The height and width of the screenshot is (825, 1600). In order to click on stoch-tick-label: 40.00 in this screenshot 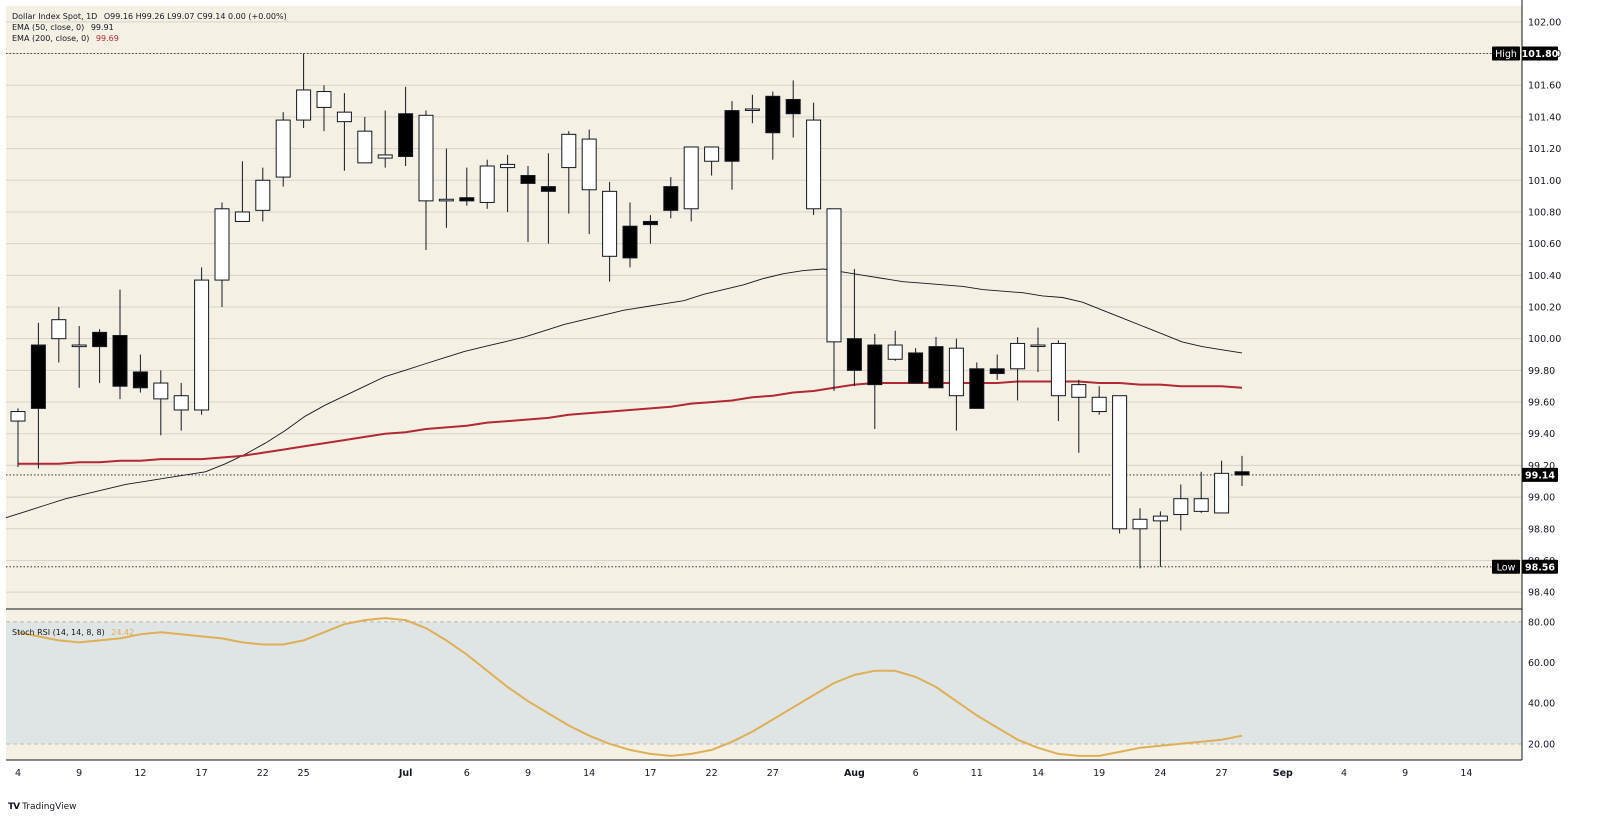, I will do `click(1541, 704)`.